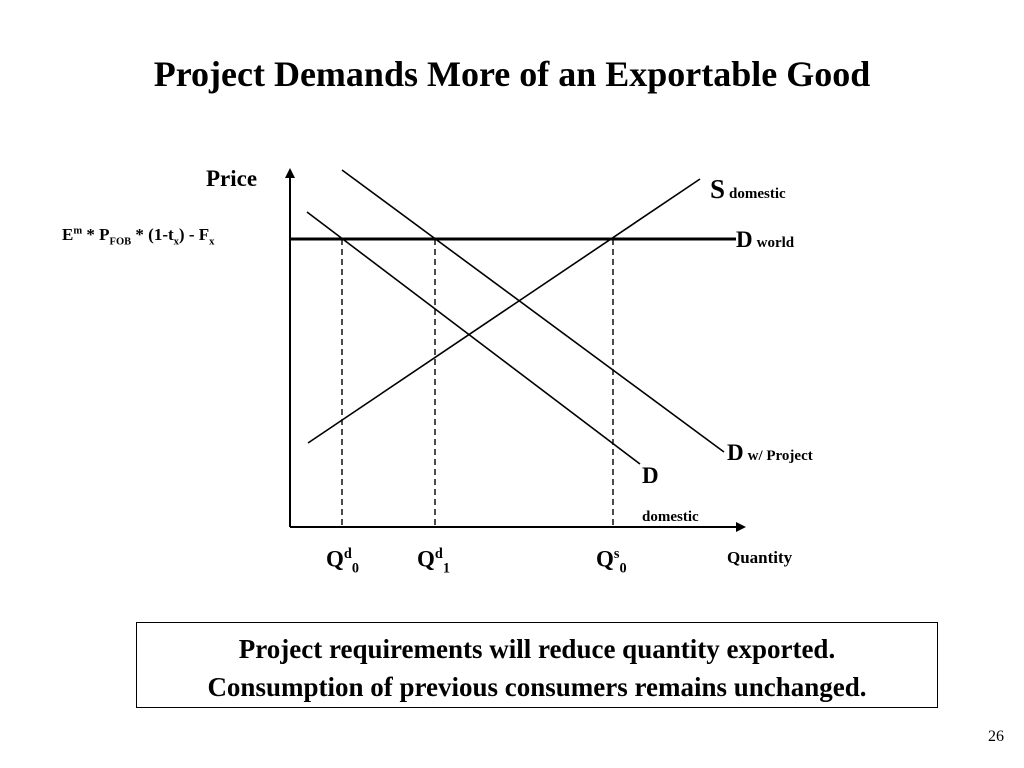 Image resolution: width=1024 pixels, height=768 pixels. What do you see at coordinates (770, 452) in the screenshot?
I see `demand-project-label: D w/ Project` at bounding box center [770, 452].